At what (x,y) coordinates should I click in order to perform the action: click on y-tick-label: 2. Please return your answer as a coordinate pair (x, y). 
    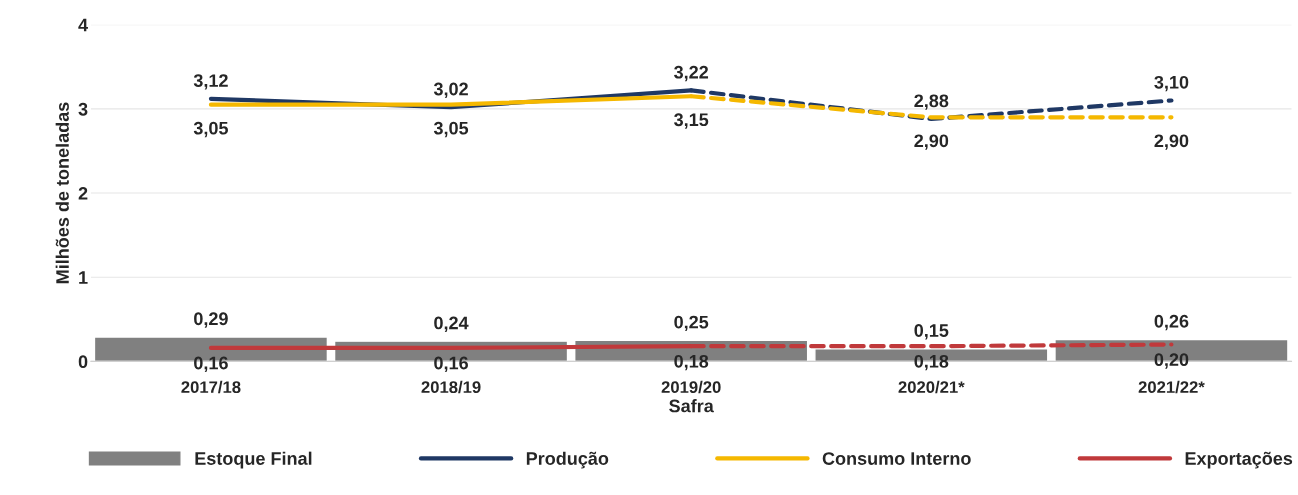
    Looking at the image, I should click on (83, 193).